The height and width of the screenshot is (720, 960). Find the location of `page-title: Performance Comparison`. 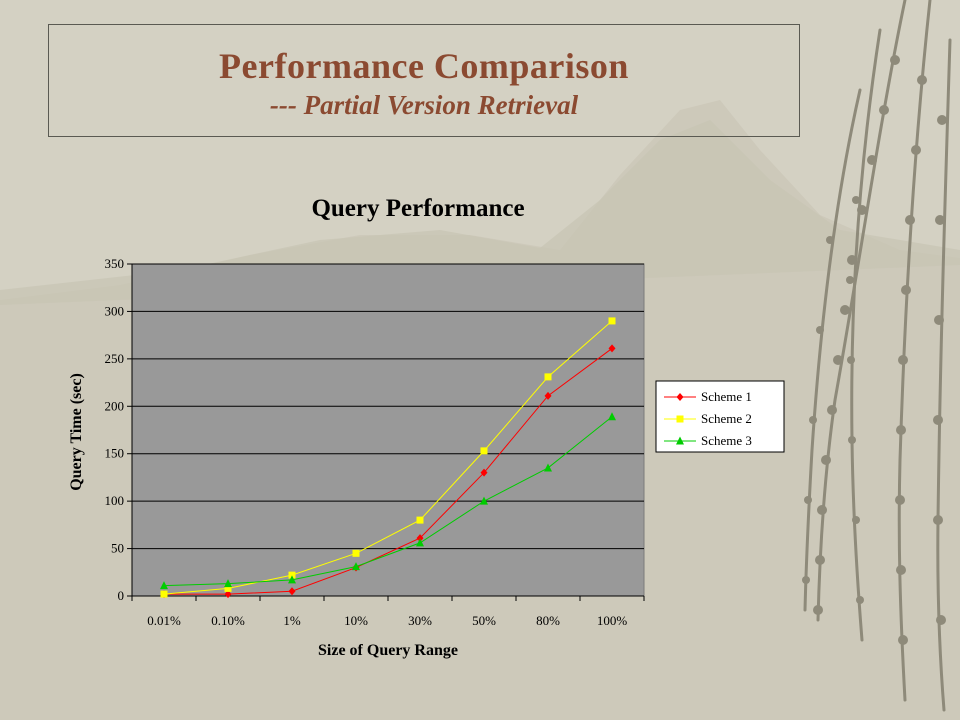

page-title: Performance Comparison is located at coordinates (424, 66).